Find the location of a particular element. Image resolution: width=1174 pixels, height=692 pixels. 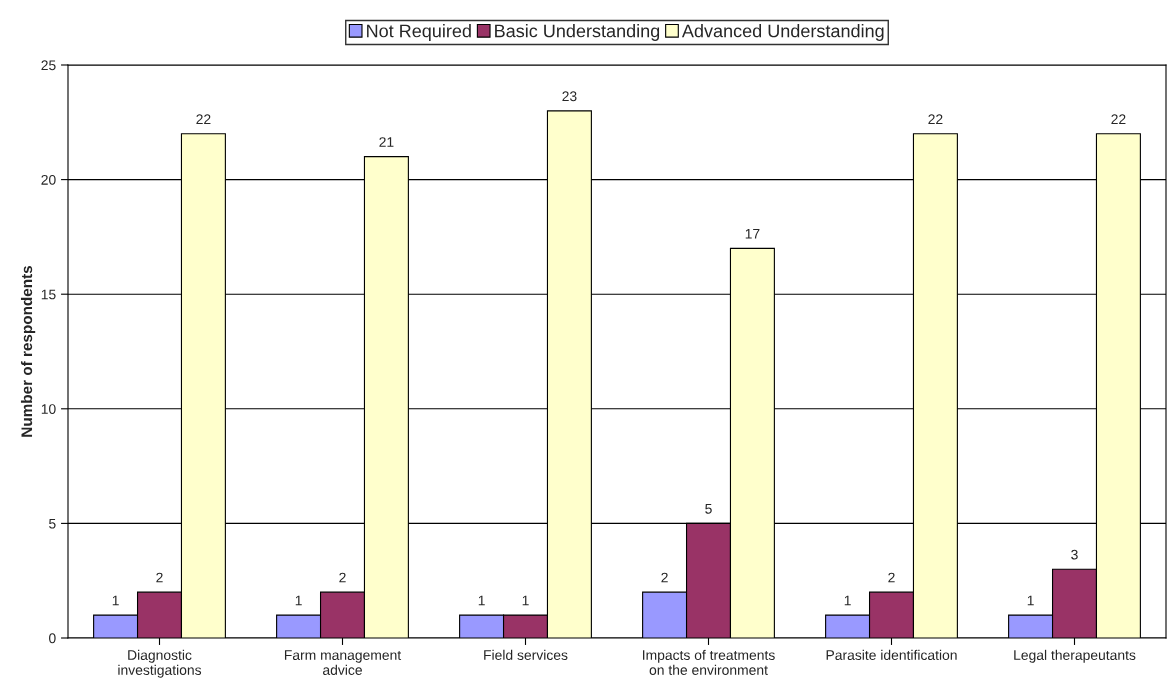

data-label: 23 is located at coordinates (569, 96).